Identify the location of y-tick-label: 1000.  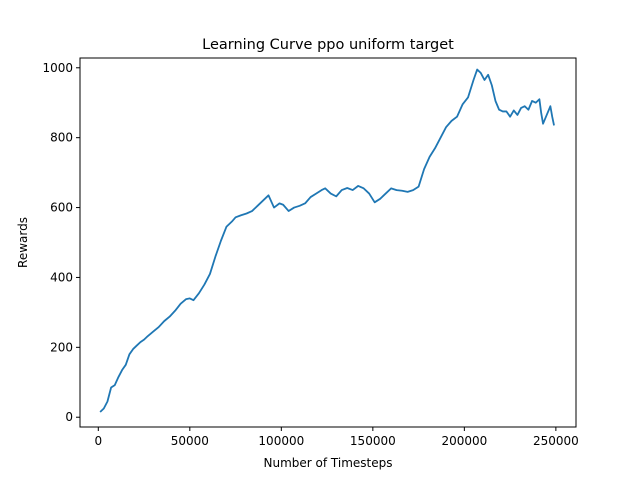
(57, 68).